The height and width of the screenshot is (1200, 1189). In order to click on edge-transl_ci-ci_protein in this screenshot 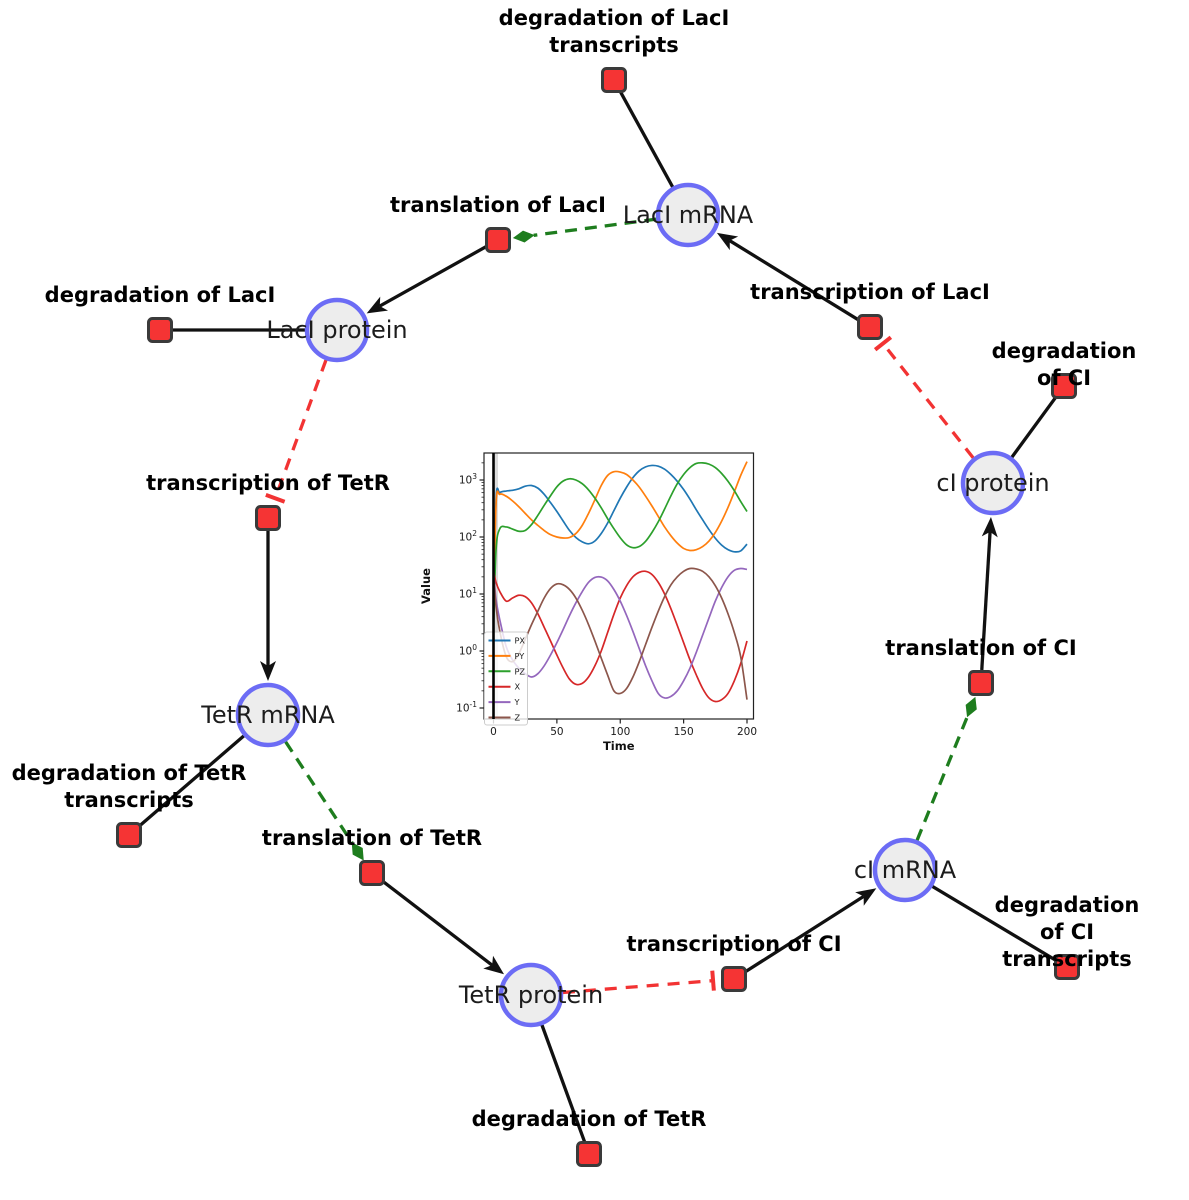, I will do `click(989, 593)`.